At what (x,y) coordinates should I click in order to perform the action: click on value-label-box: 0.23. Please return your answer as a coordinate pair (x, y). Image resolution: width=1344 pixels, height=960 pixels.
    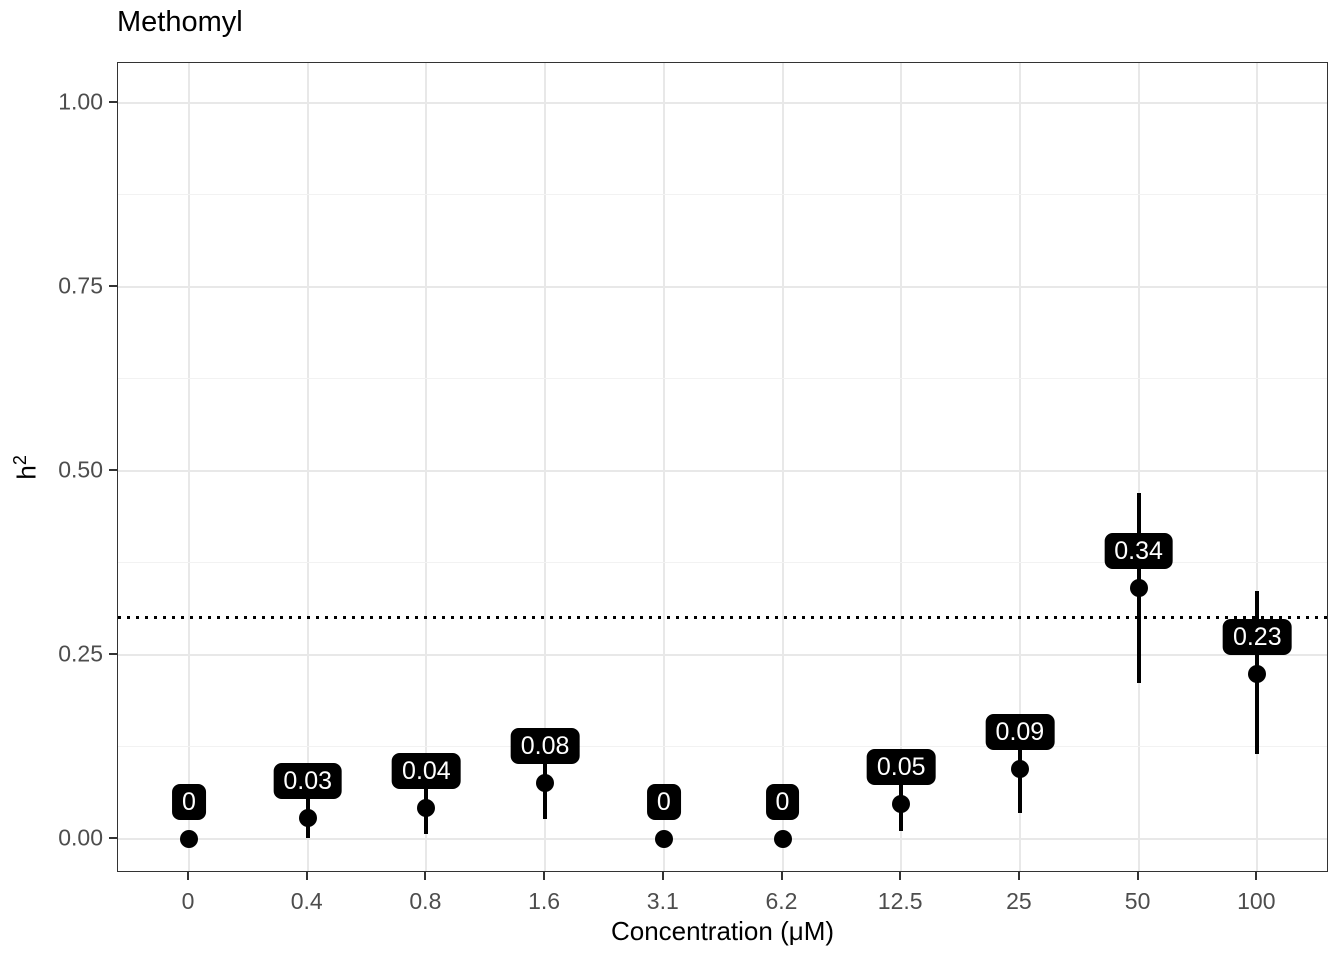
    Looking at the image, I should click on (1257, 636).